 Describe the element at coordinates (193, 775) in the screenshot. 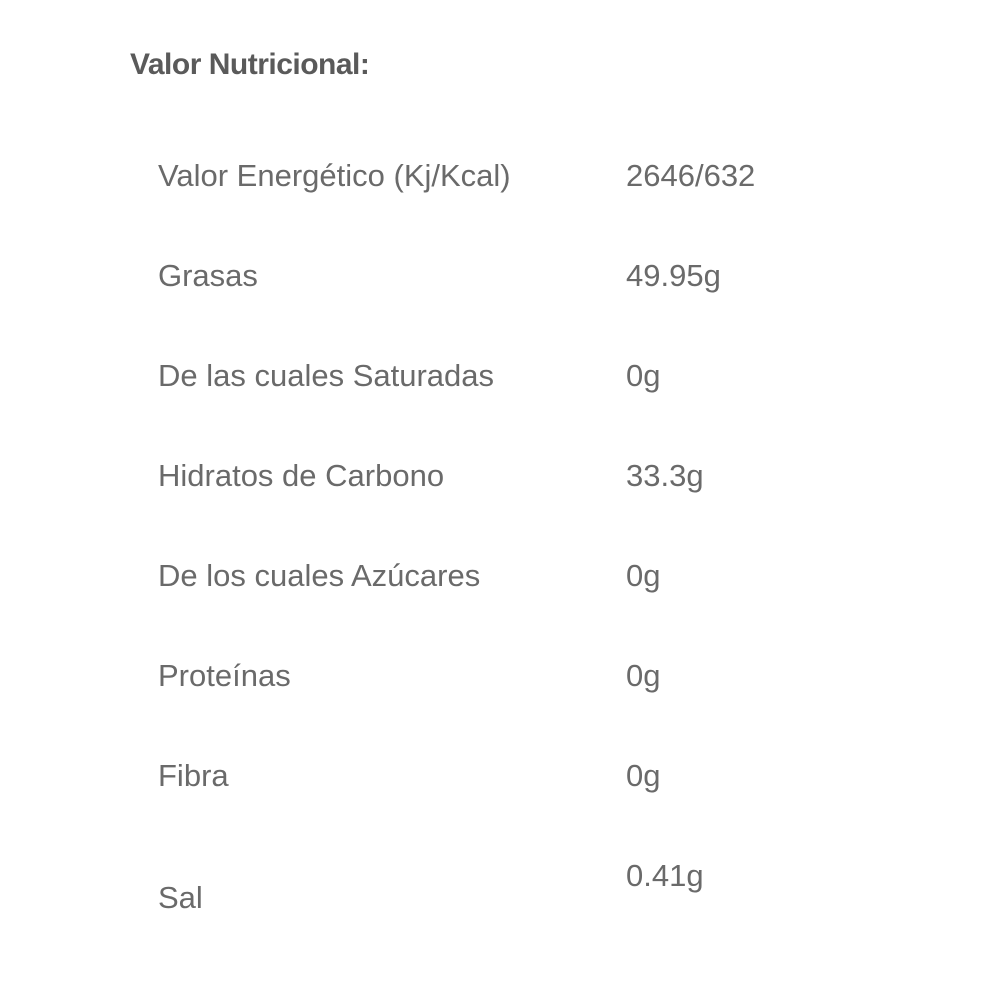

I see `nutrient-label: Fibra` at that location.